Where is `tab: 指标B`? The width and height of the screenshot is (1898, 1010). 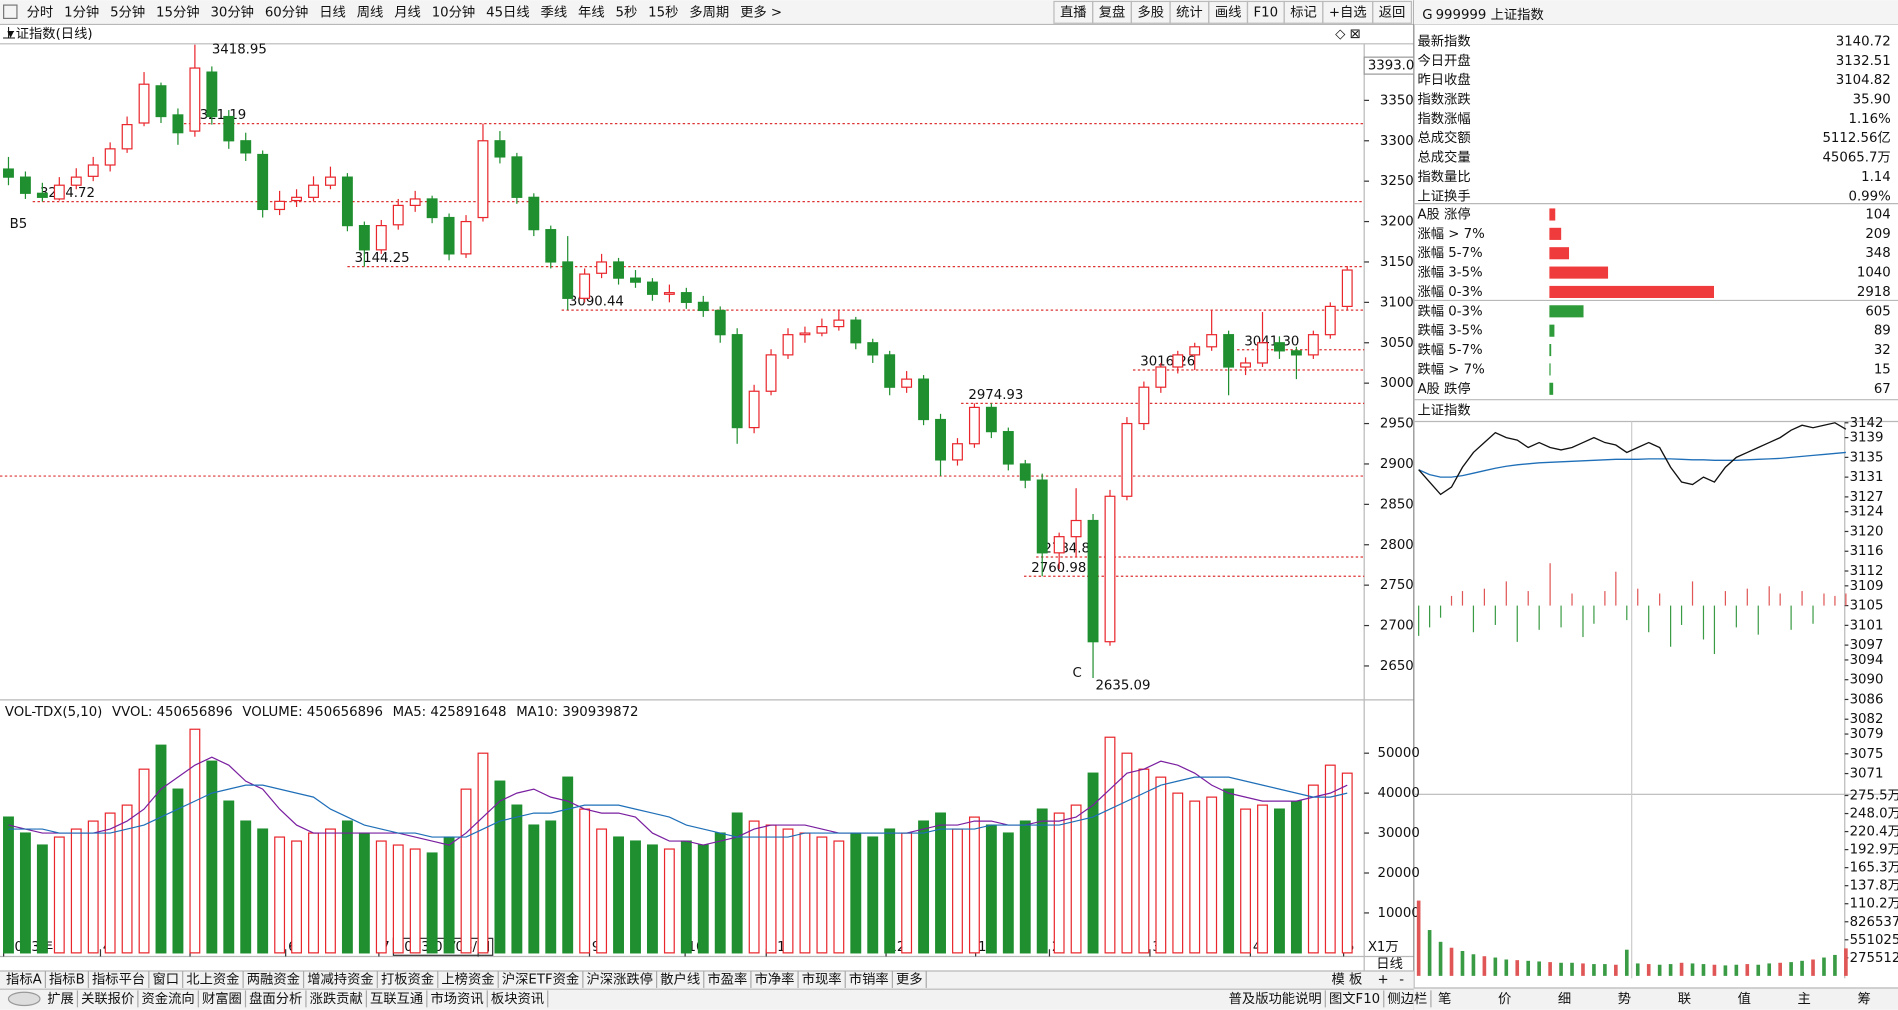
tab: 指标B is located at coordinates (67, 980).